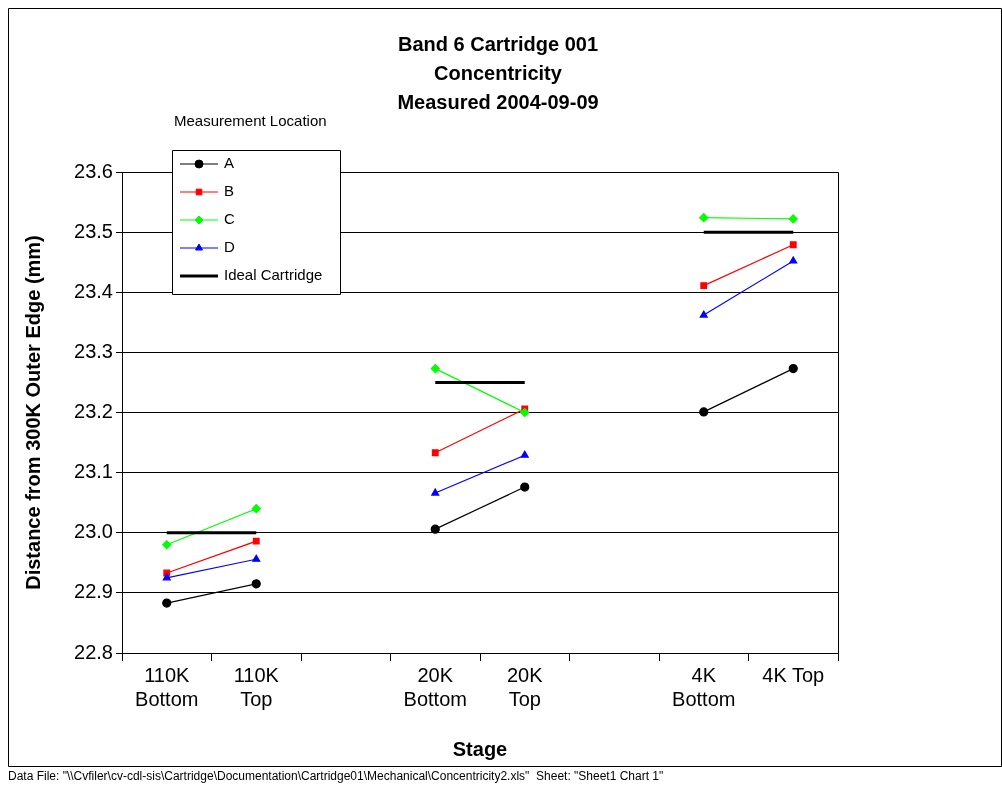 This screenshot has width=1002, height=786. Describe the element at coordinates (229, 191) in the screenshot. I see `legend-label: B` at that location.